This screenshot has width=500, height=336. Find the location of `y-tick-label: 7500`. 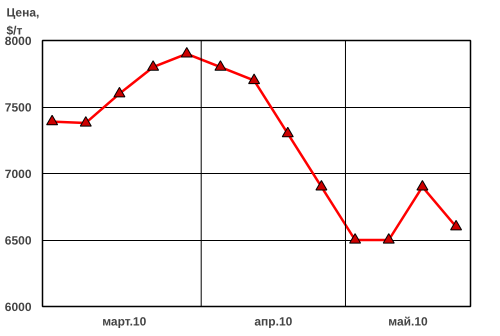

y-tick-label: 7500 is located at coordinates (18, 107).